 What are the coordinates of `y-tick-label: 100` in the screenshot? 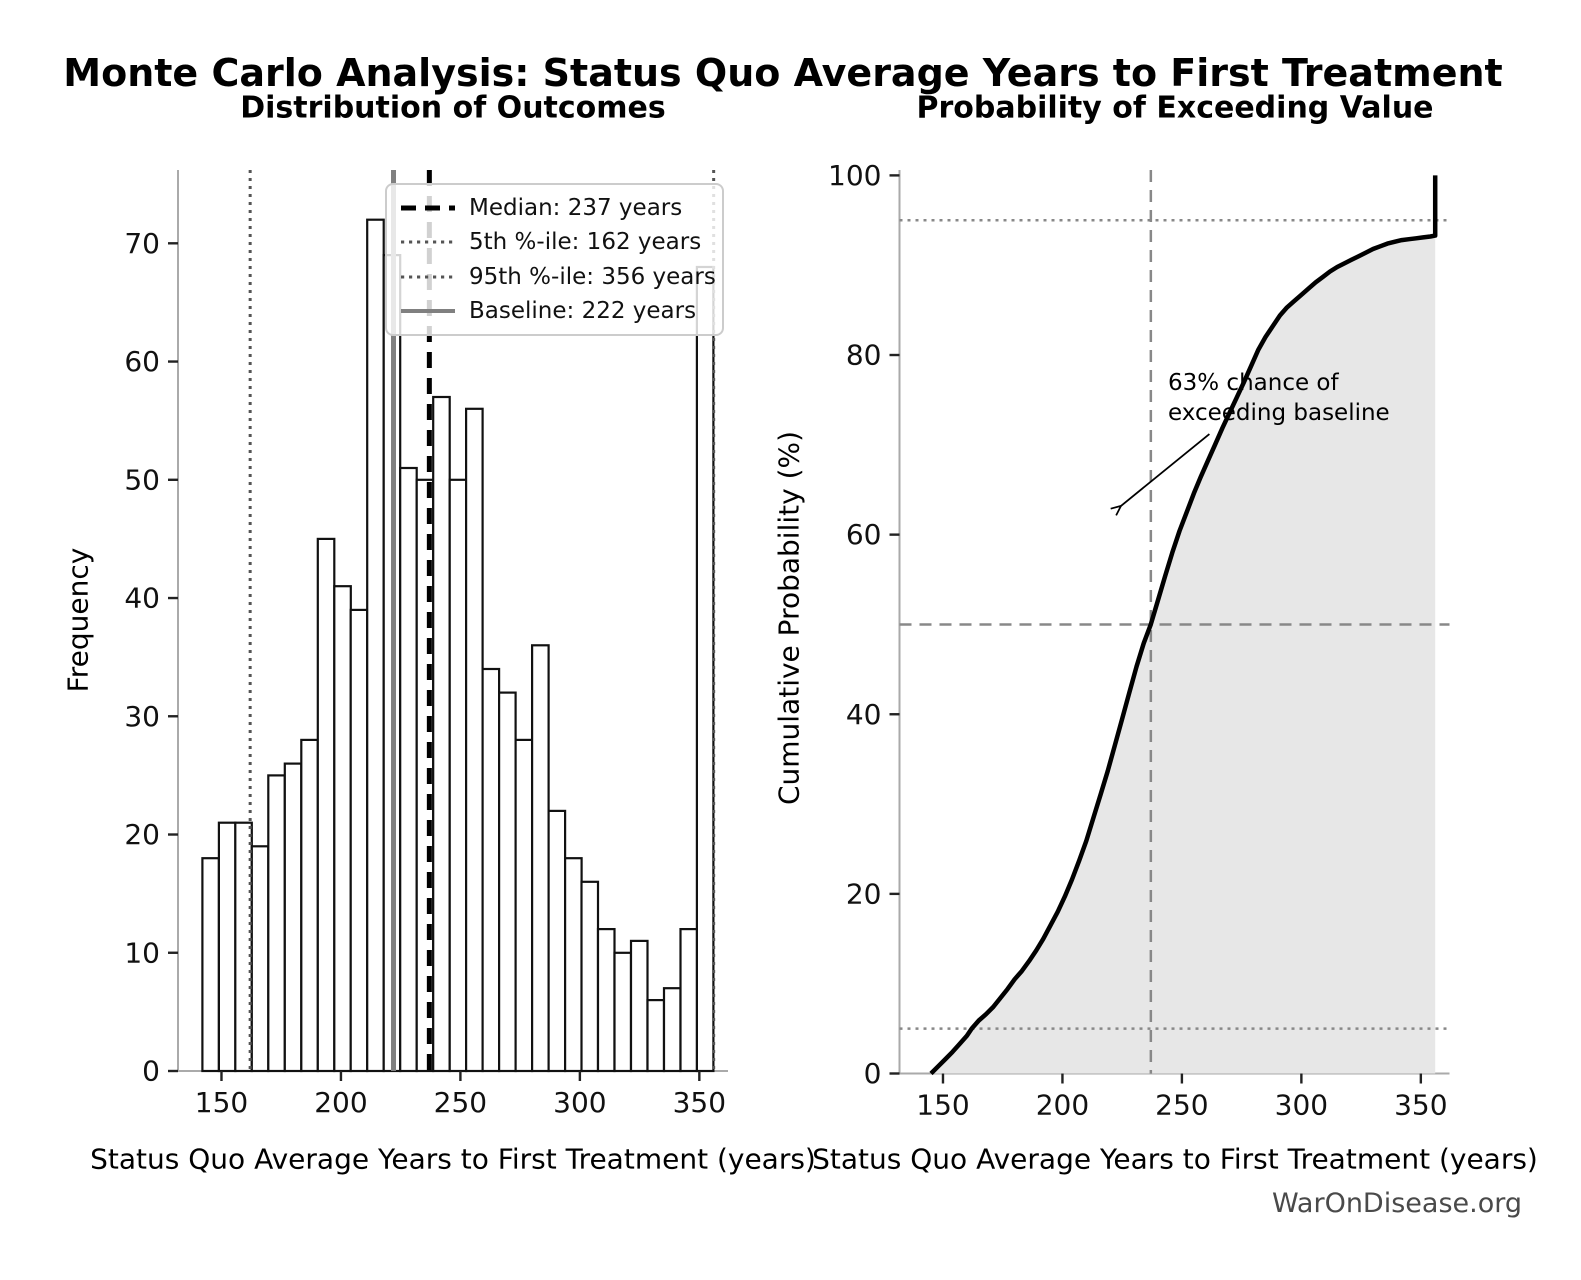 It's located at (854, 175).